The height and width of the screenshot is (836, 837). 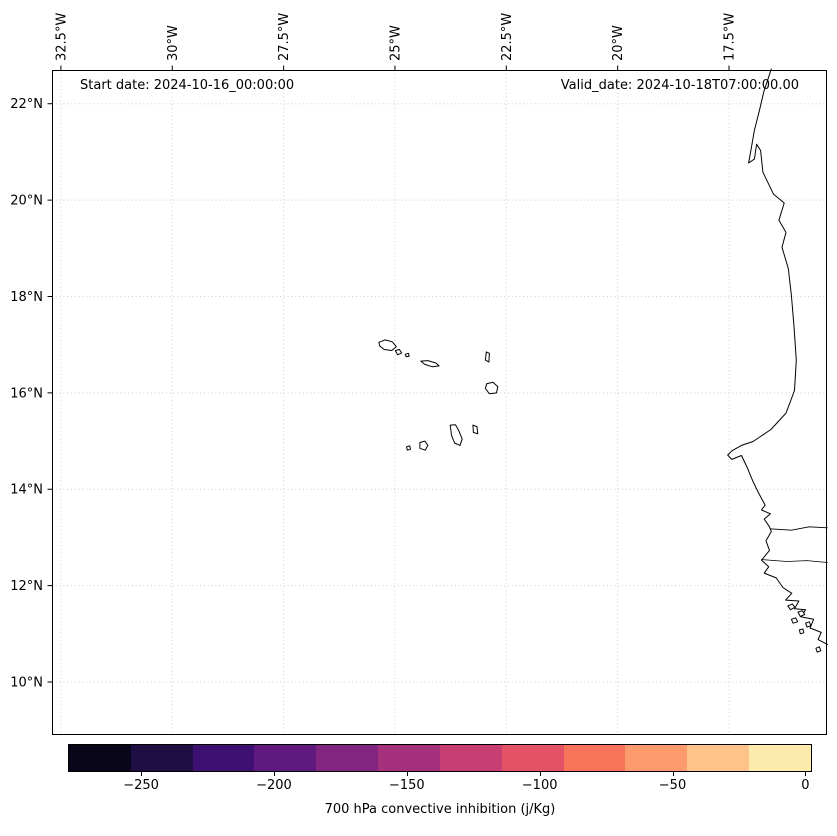 I want to click on colorbar-tick-label: −250, so click(x=141, y=785).